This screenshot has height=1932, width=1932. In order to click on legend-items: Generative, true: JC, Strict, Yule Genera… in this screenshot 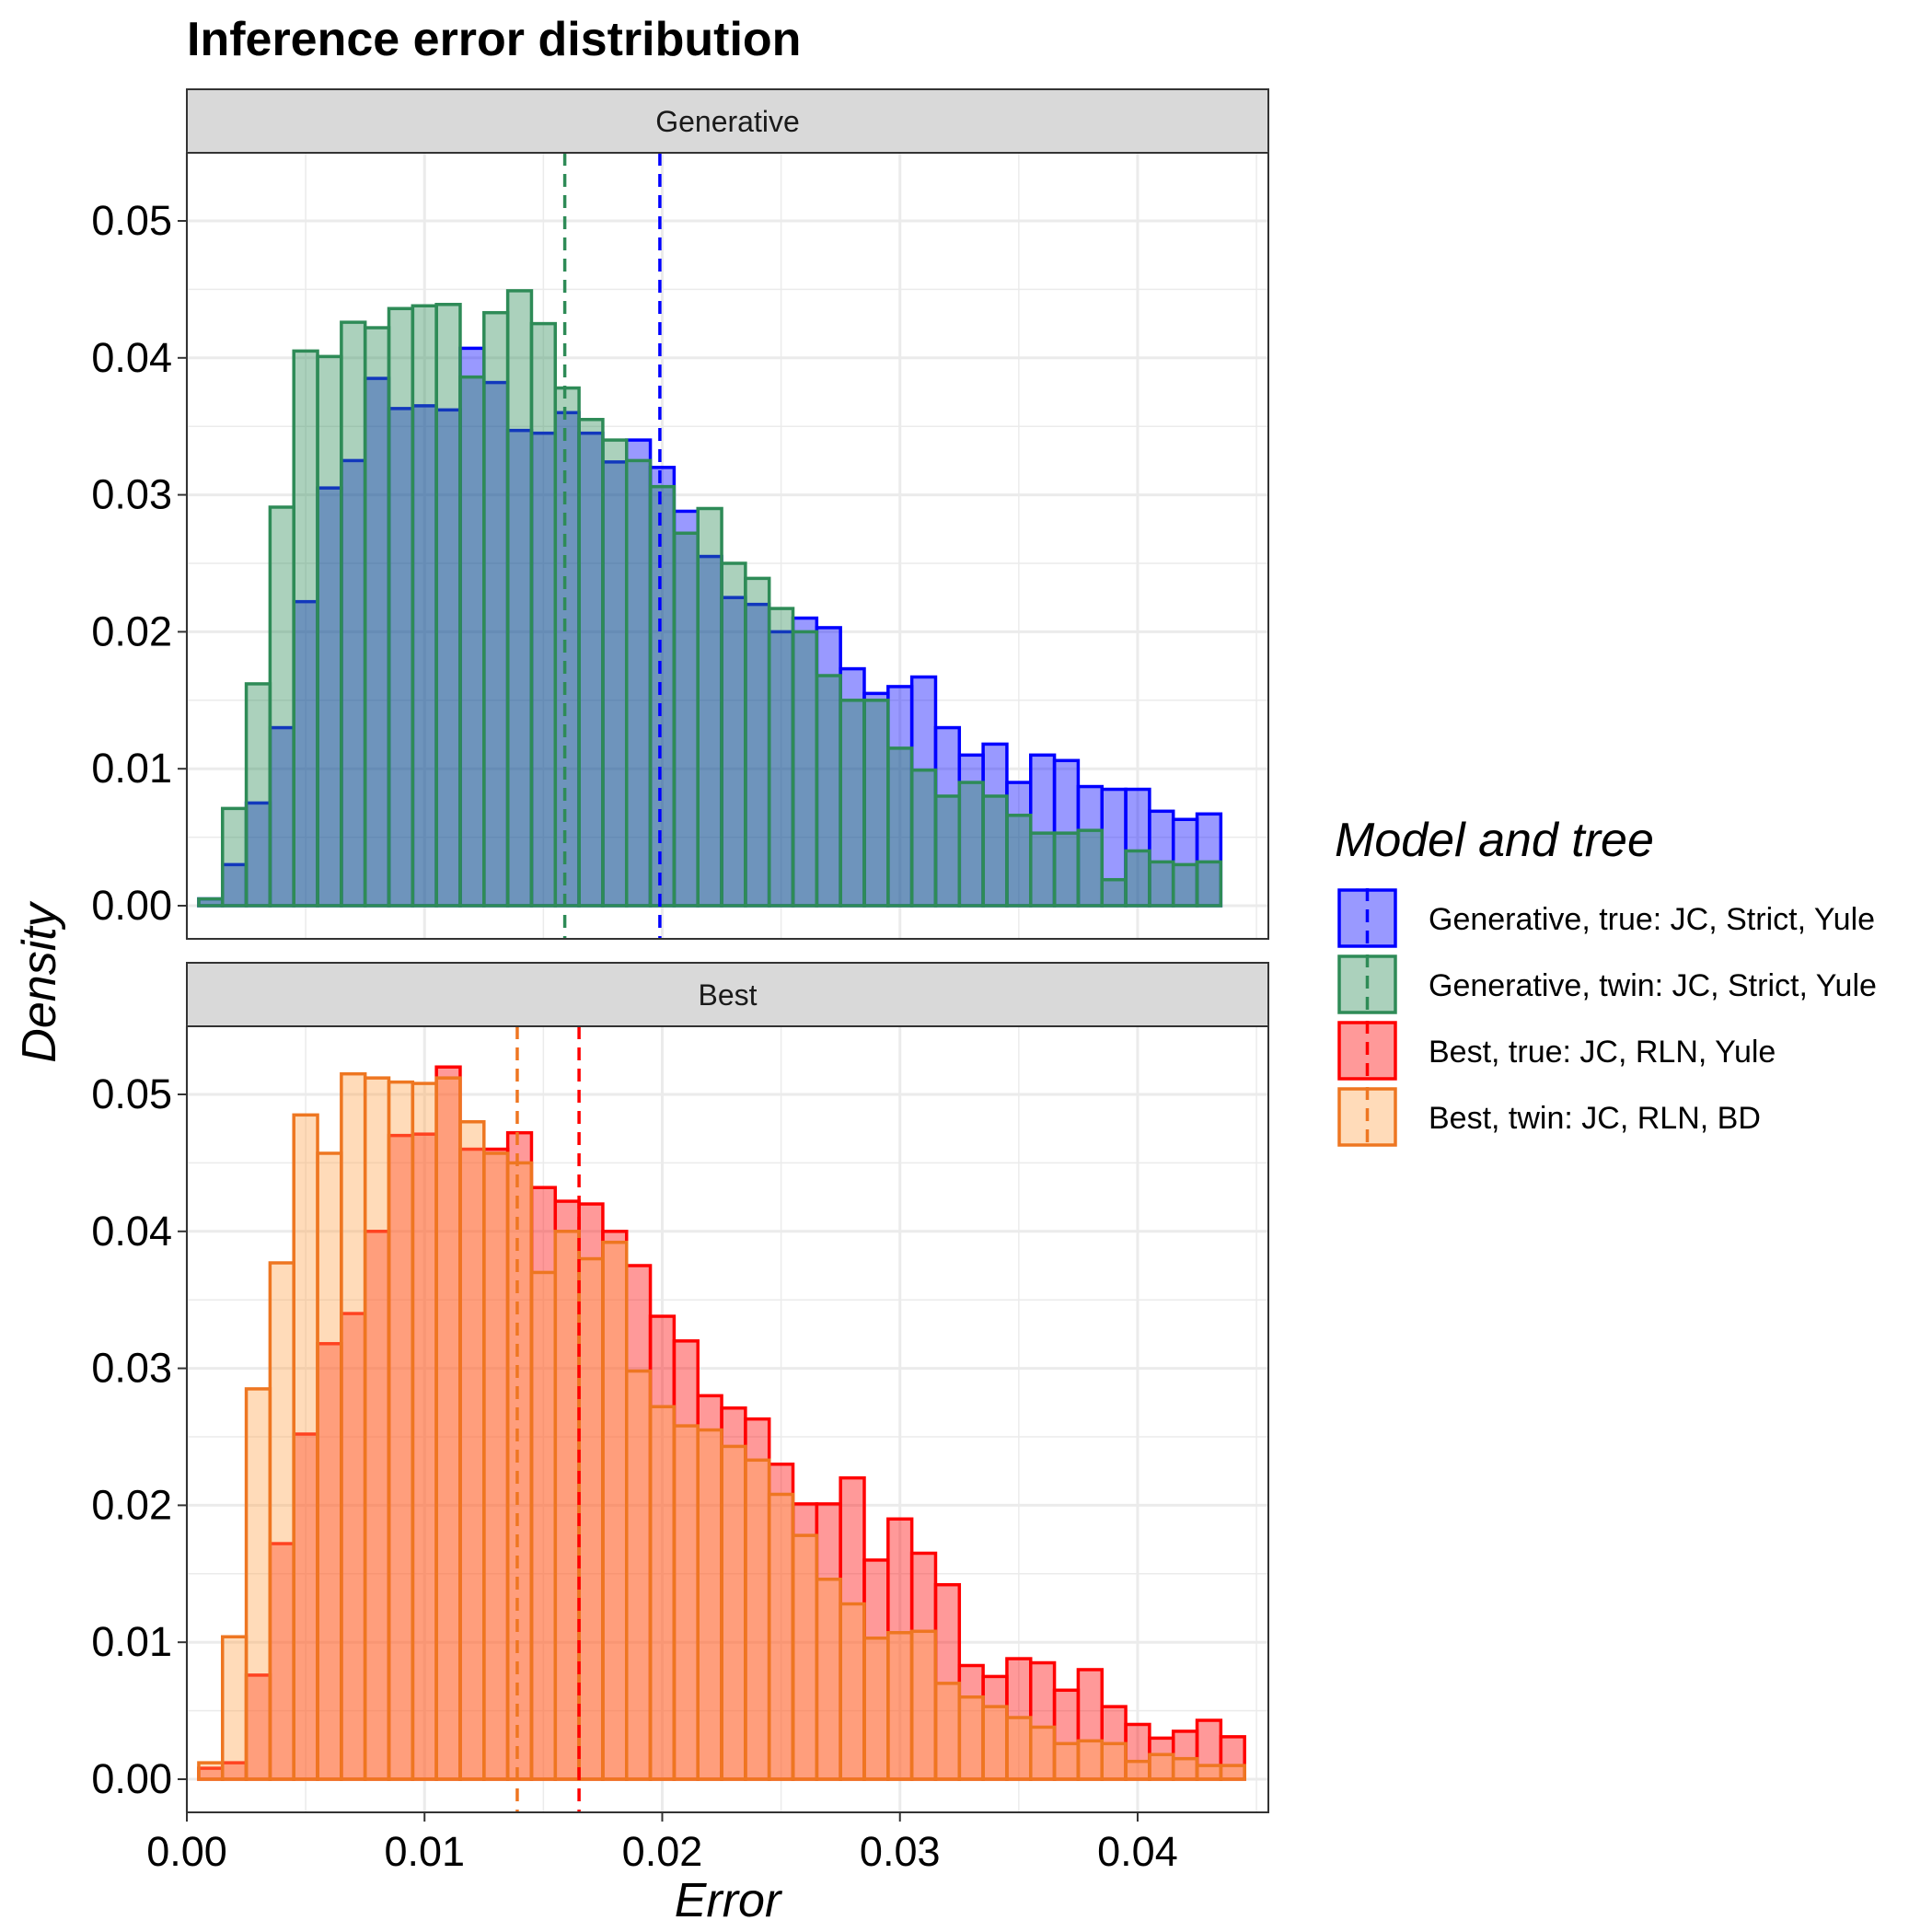, I will do `click(1607, 1018)`.